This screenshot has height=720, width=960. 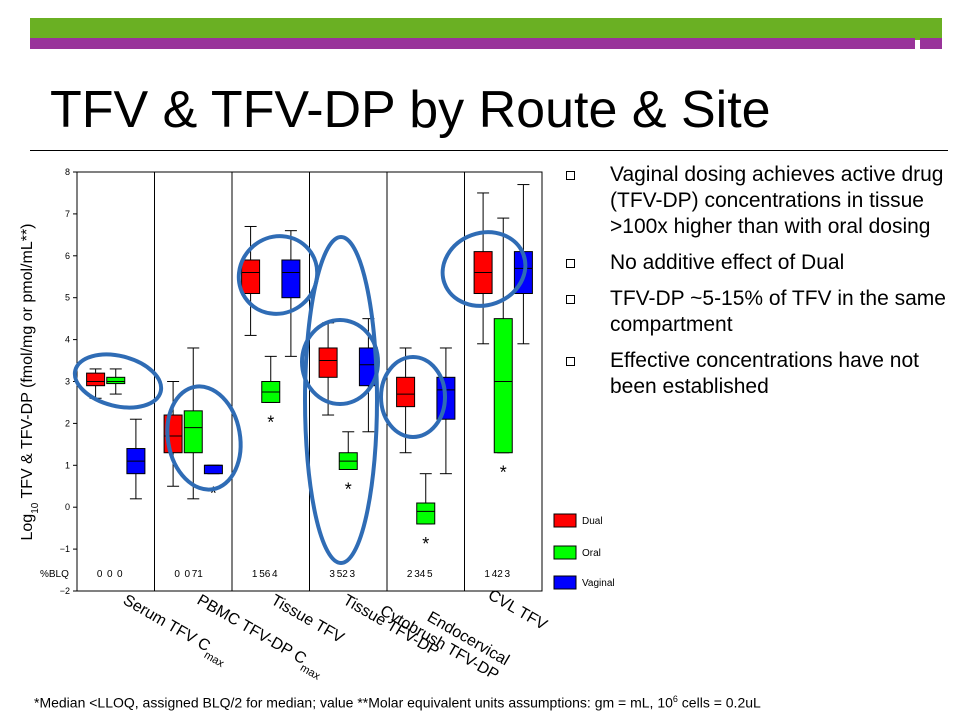 What do you see at coordinates (67, 214) in the screenshot?
I see `y-tick-label: 7` at bounding box center [67, 214].